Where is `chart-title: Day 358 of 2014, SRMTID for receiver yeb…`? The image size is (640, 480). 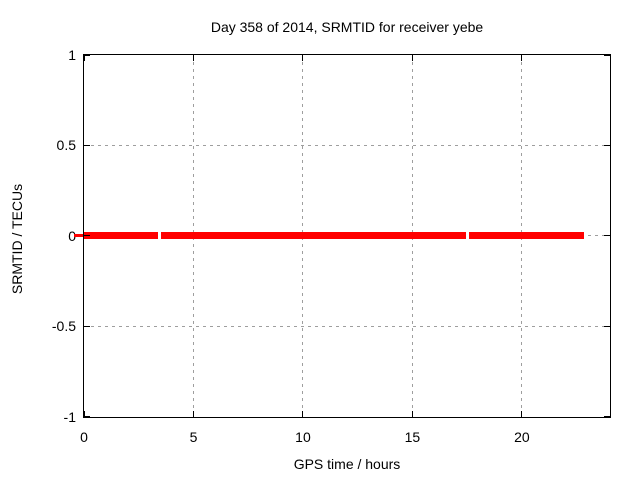 chart-title: Day 358 of 2014, SRMTID for receiver yeb… is located at coordinates (347, 27).